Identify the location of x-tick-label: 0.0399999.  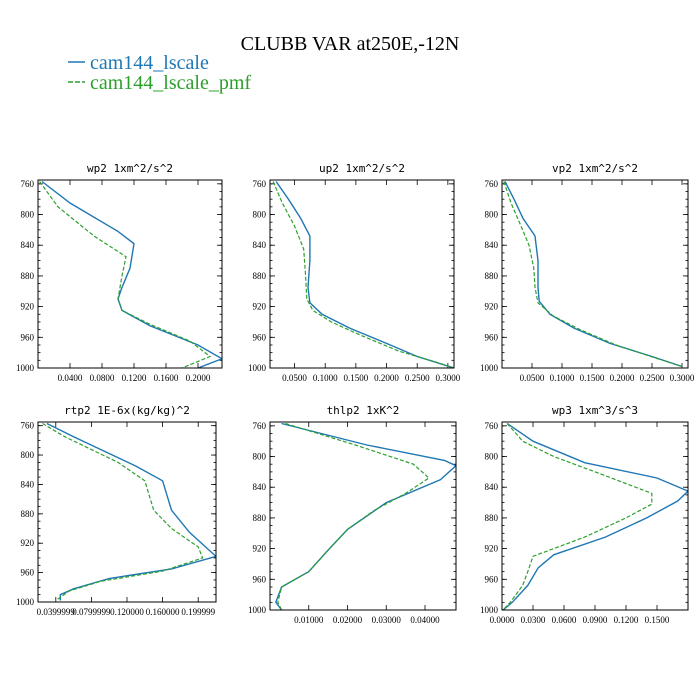
(56, 612).